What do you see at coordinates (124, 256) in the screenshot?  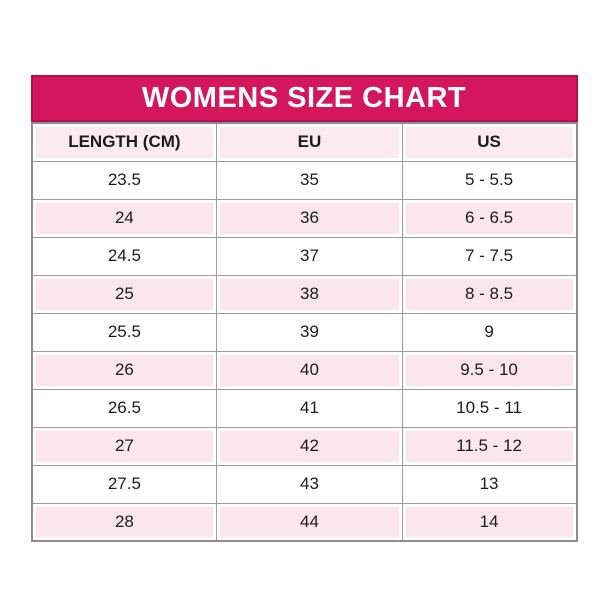 I see `cell-length-cm: 24.5` at bounding box center [124, 256].